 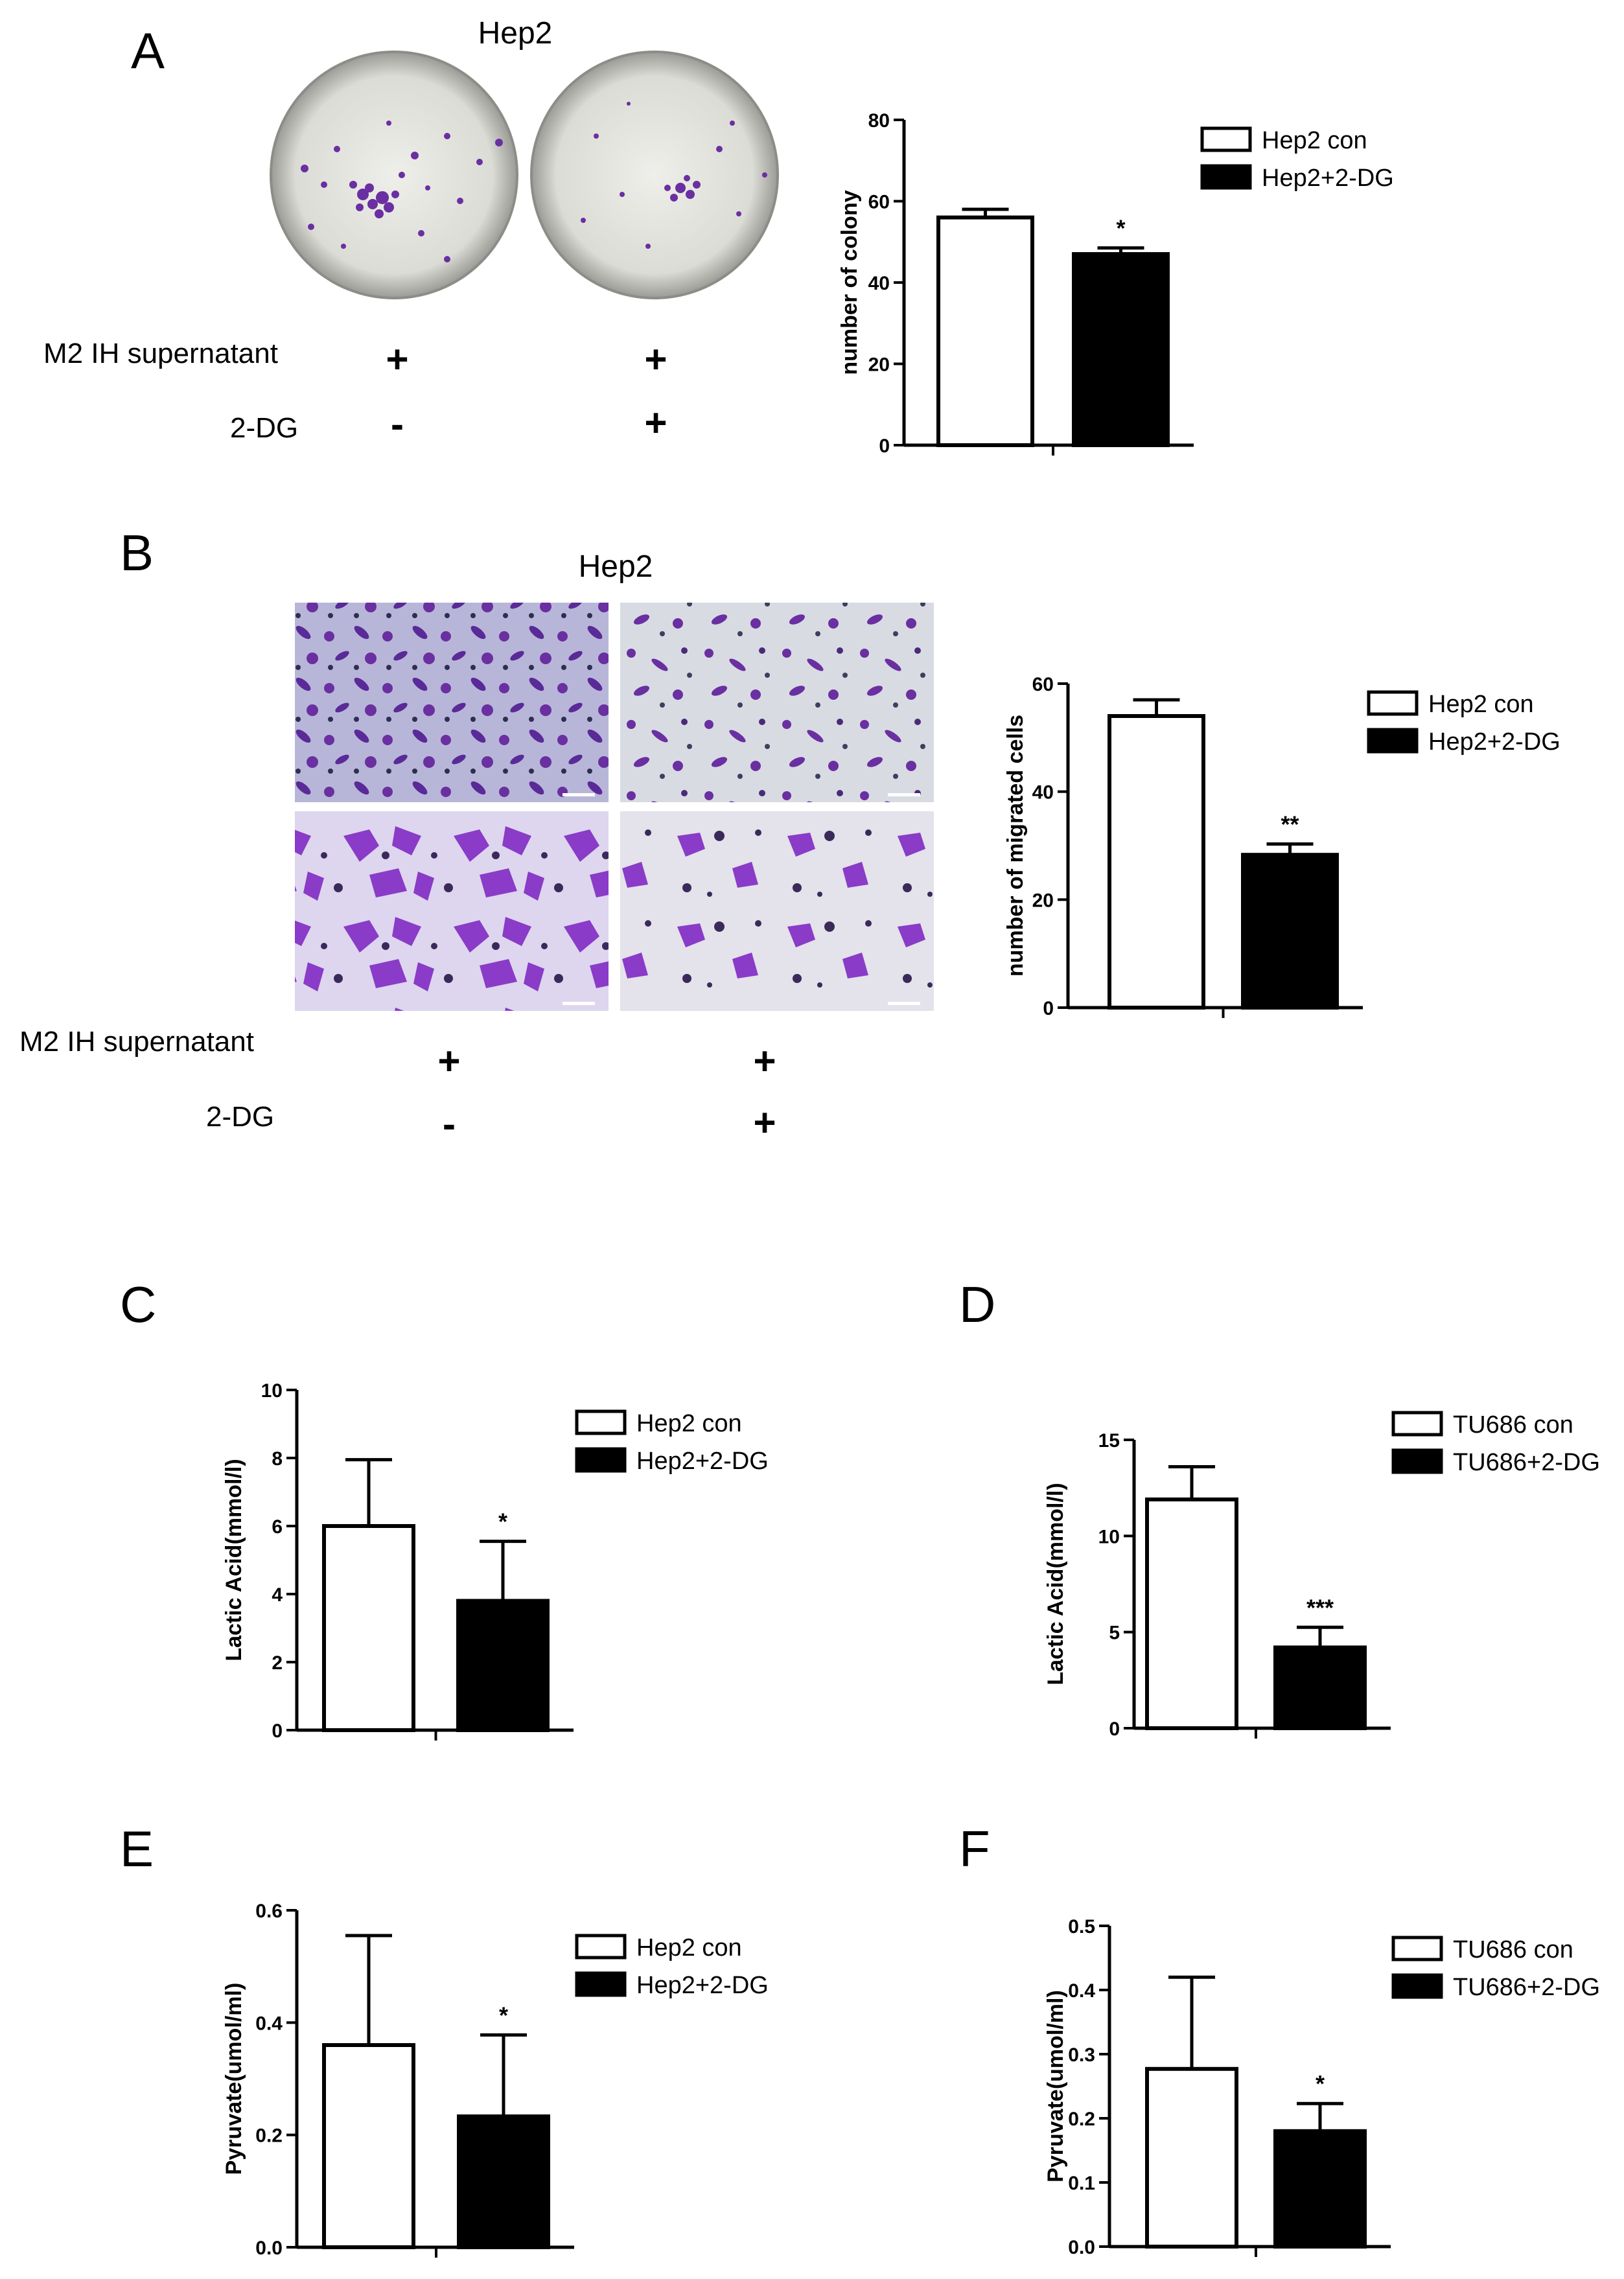 What do you see at coordinates (397, 424) in the screenshot?
I see `panel-a-sign: -` at bounding box center [397, 424].